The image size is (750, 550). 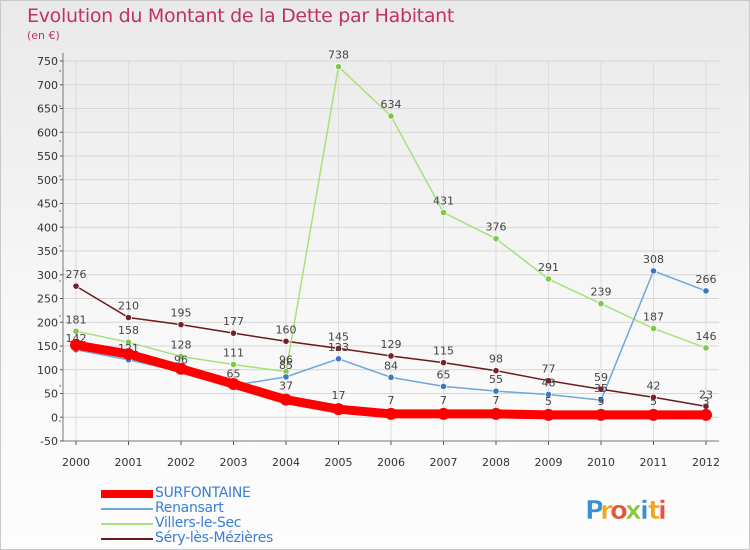 What do you see at coordinates (47, 251) in the screenshot?
I see `y-tick-label: 350` at bounding box center [47, 251].